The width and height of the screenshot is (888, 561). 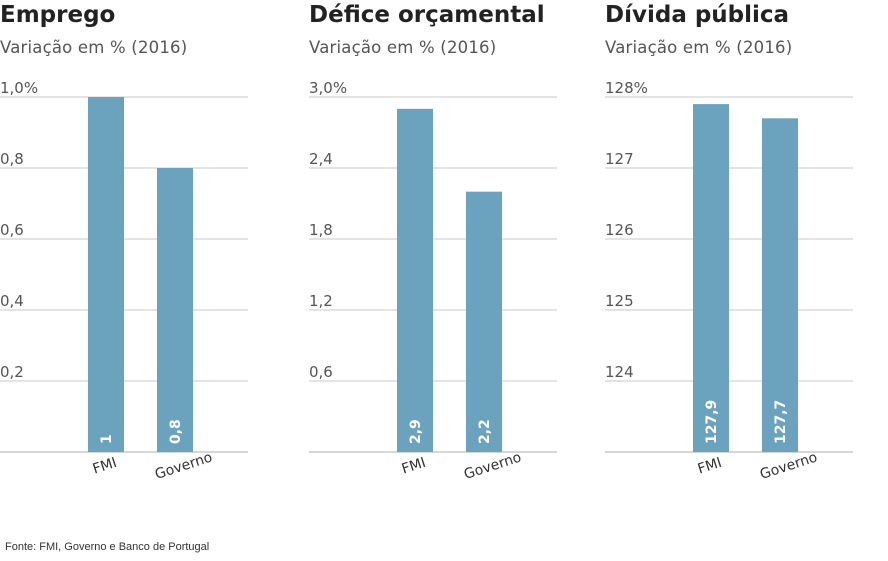 What do you see at coordinates (12, 159) in the screenshot?
I see `y-tick-label: 0,8` at bounding box center [12, 159].